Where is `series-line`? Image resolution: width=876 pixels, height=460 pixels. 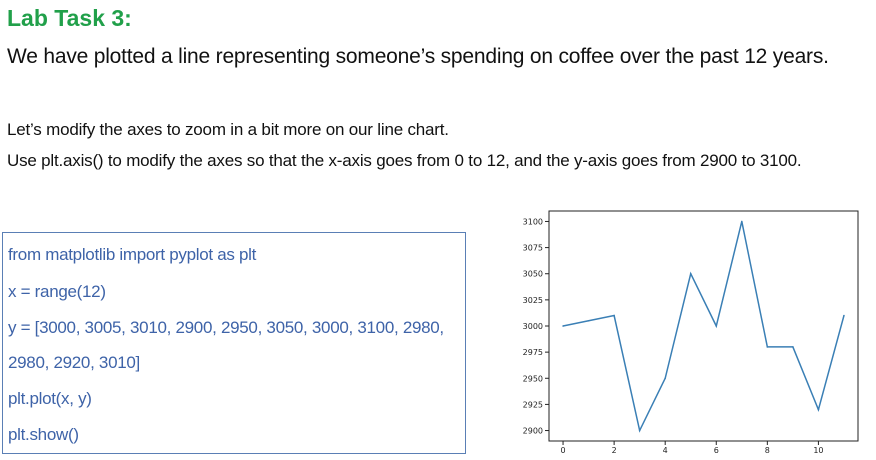 series-line is located at coordinates (703, 327).